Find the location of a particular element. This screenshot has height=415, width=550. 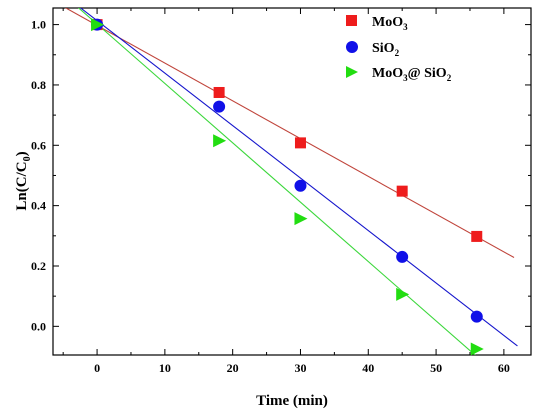

legend-label-moo3: MoO3 is located at coordinates (390, 23).